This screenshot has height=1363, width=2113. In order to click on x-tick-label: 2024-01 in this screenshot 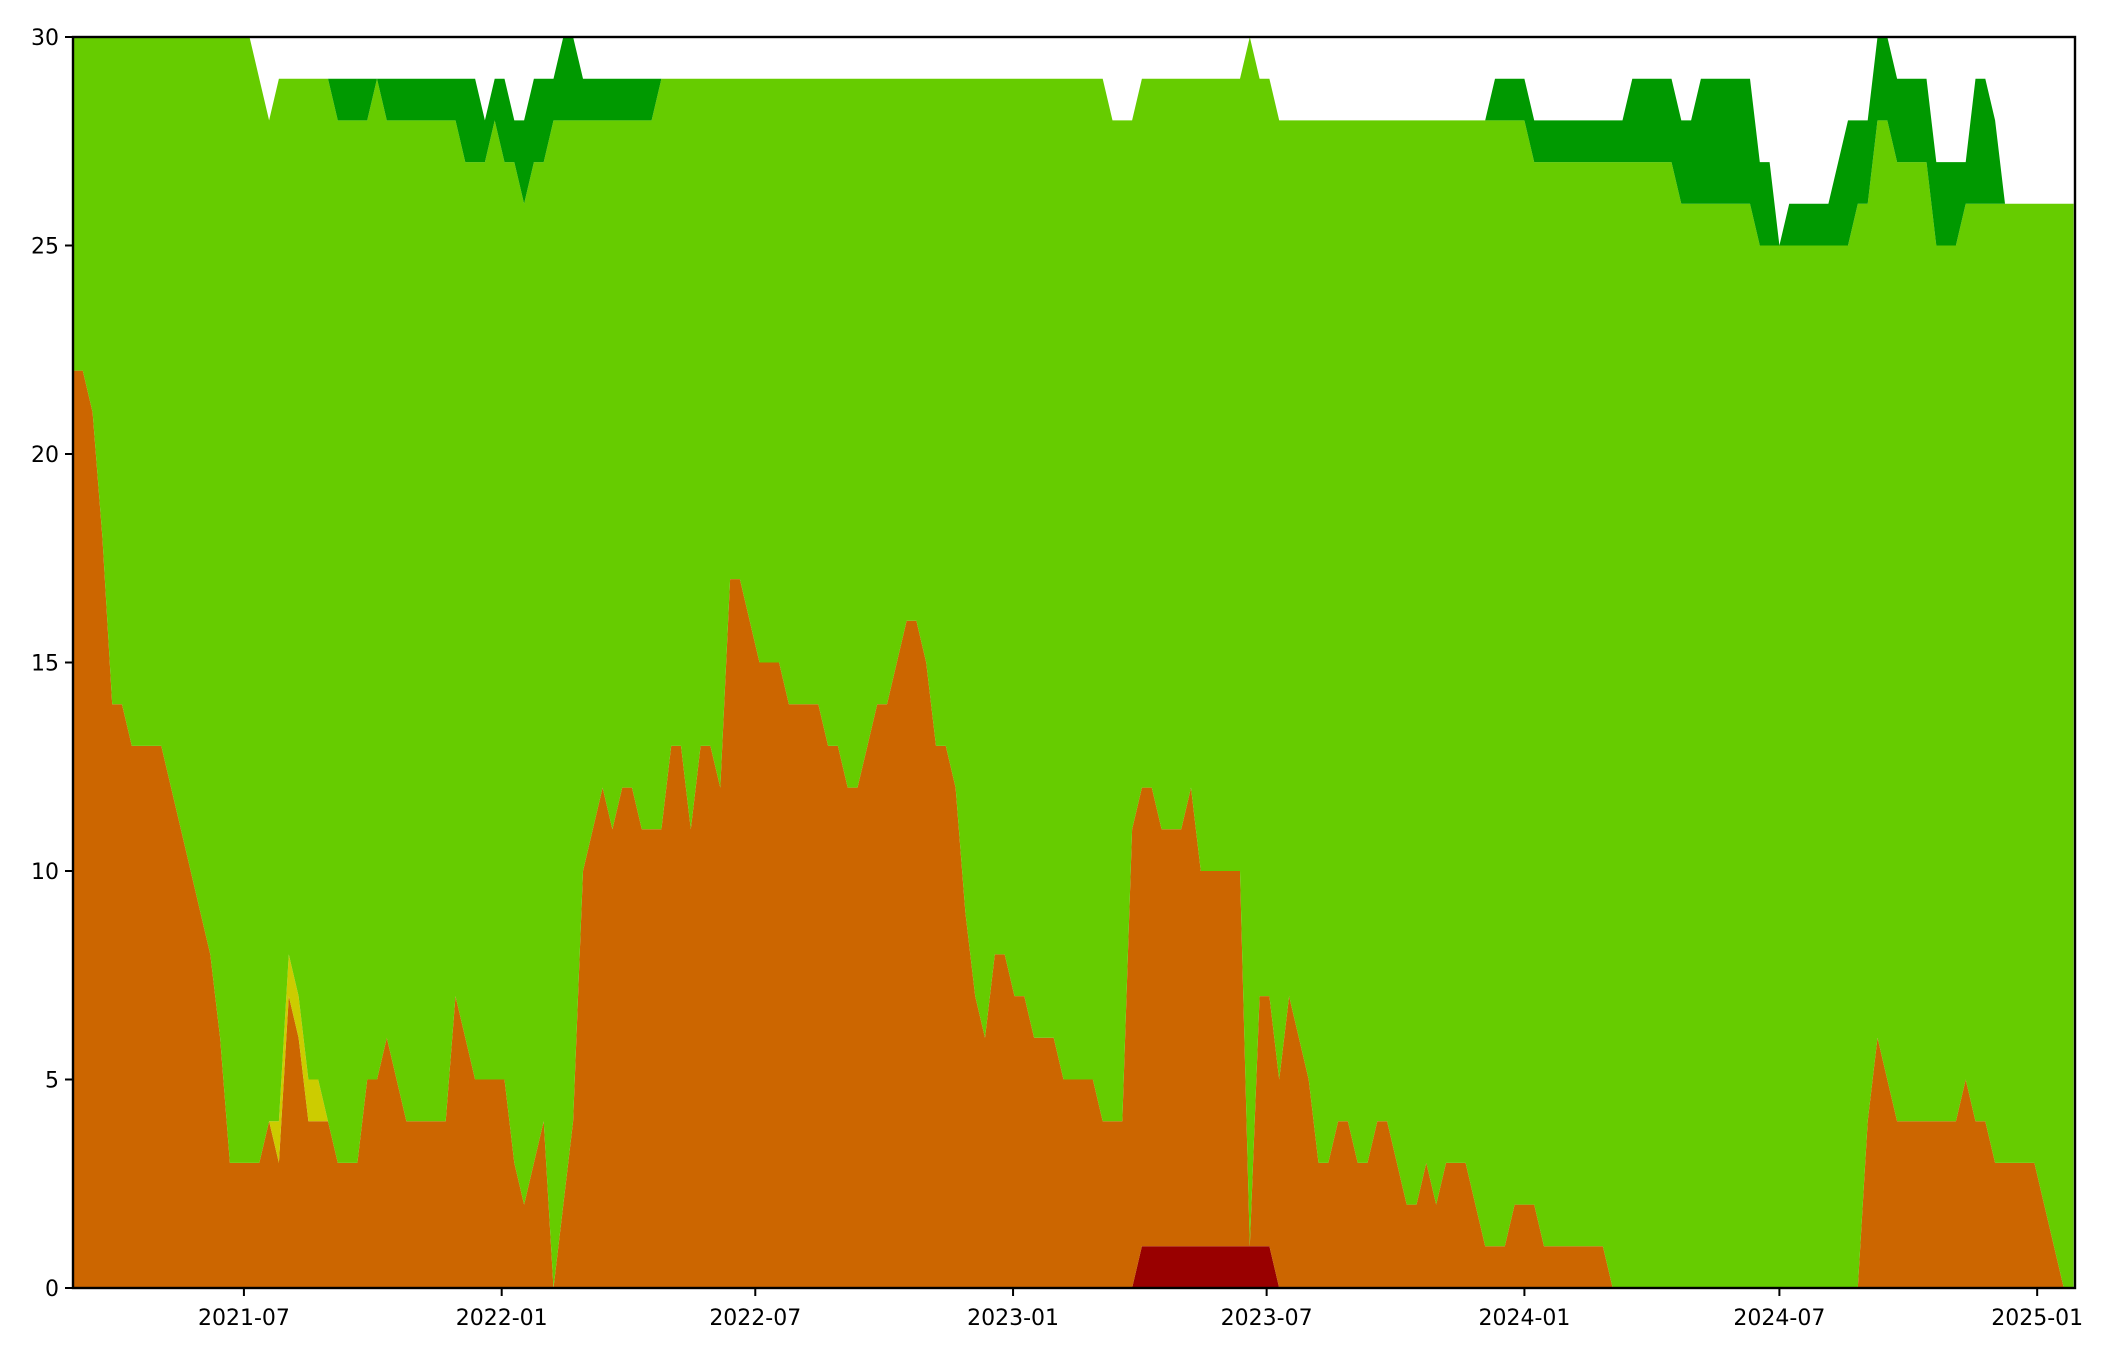, I will do `click(1524, 1318)`.